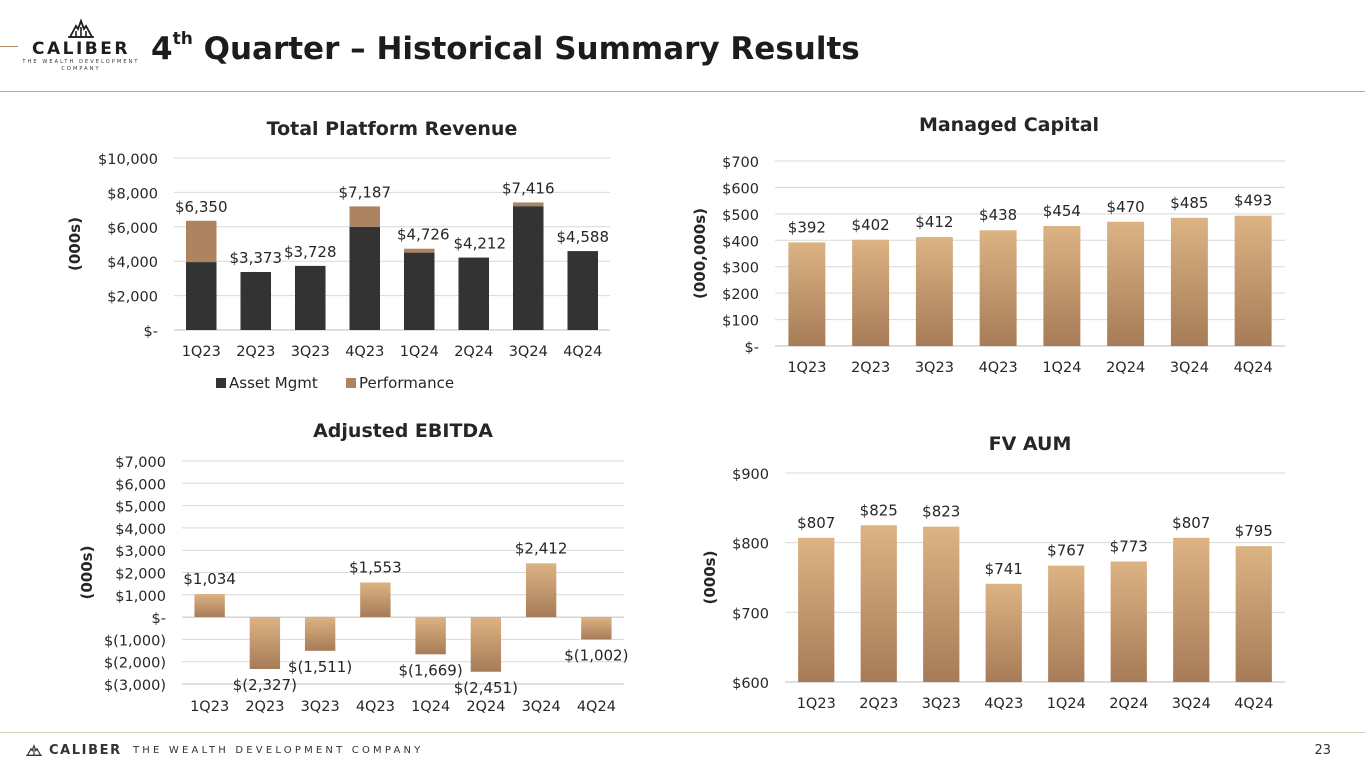 Image resolution: width=1365 pixels, height=768 pixels. Describe the element at coordinates (740, 295) in the screenshot. I see `y-tick-label: $200` at that location.